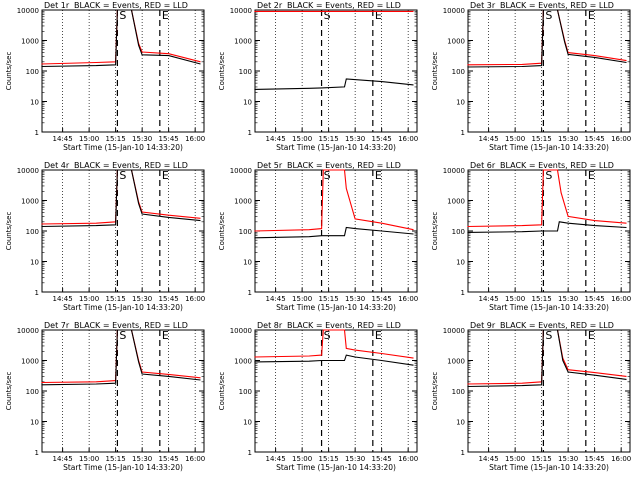 The height and width of the screenshot is (480, 640). I want to click on panel-title: Det 5r, so click(270, 165).